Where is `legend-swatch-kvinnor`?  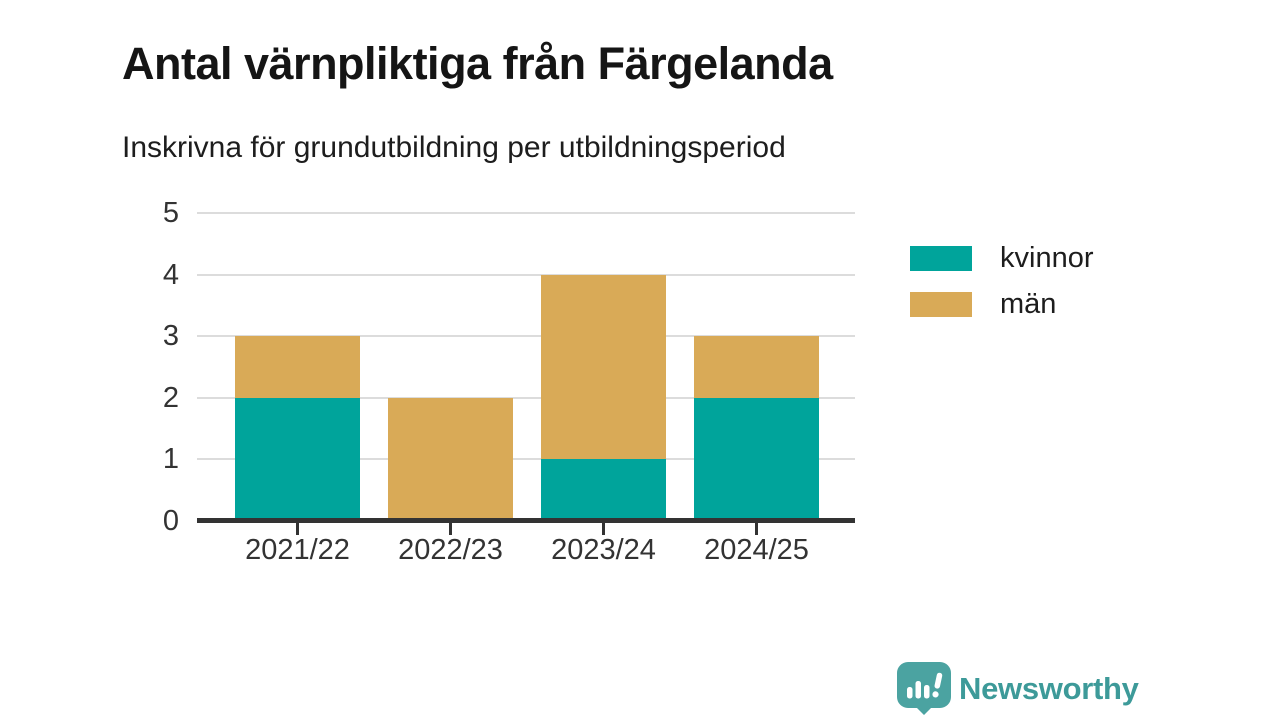
legend-swatch-kvinnor is located at coordinates (941, 258).